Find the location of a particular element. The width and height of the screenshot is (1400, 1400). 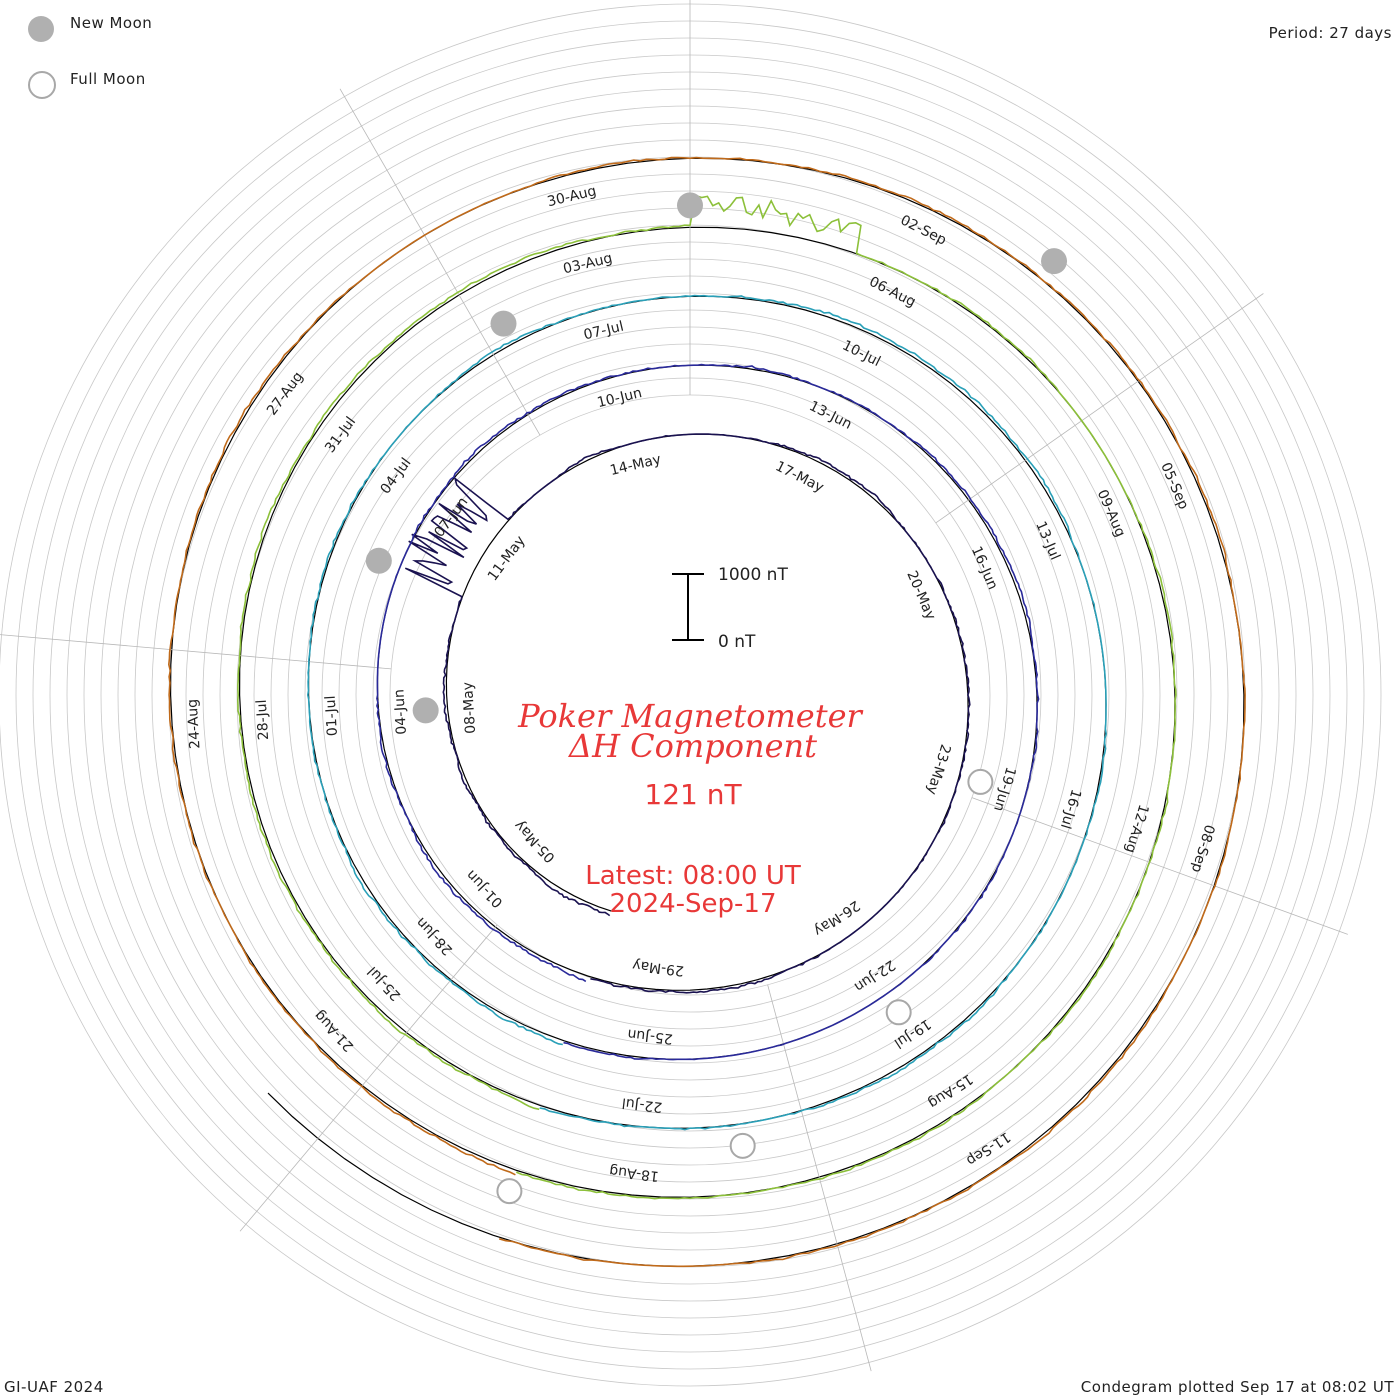

date-label: 20-May is located at coordinates (920, 595).